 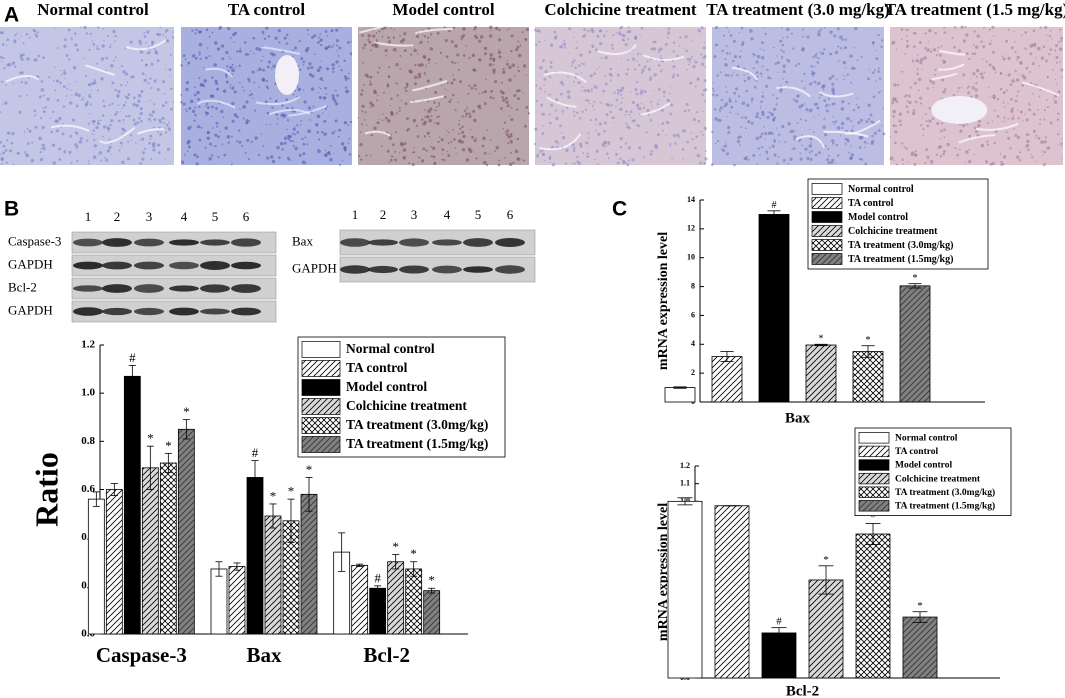 What do you see at coordinates (691, 228) in the screenshot?
I see `y-tick-label: 12` at bounding box center [691, 228].